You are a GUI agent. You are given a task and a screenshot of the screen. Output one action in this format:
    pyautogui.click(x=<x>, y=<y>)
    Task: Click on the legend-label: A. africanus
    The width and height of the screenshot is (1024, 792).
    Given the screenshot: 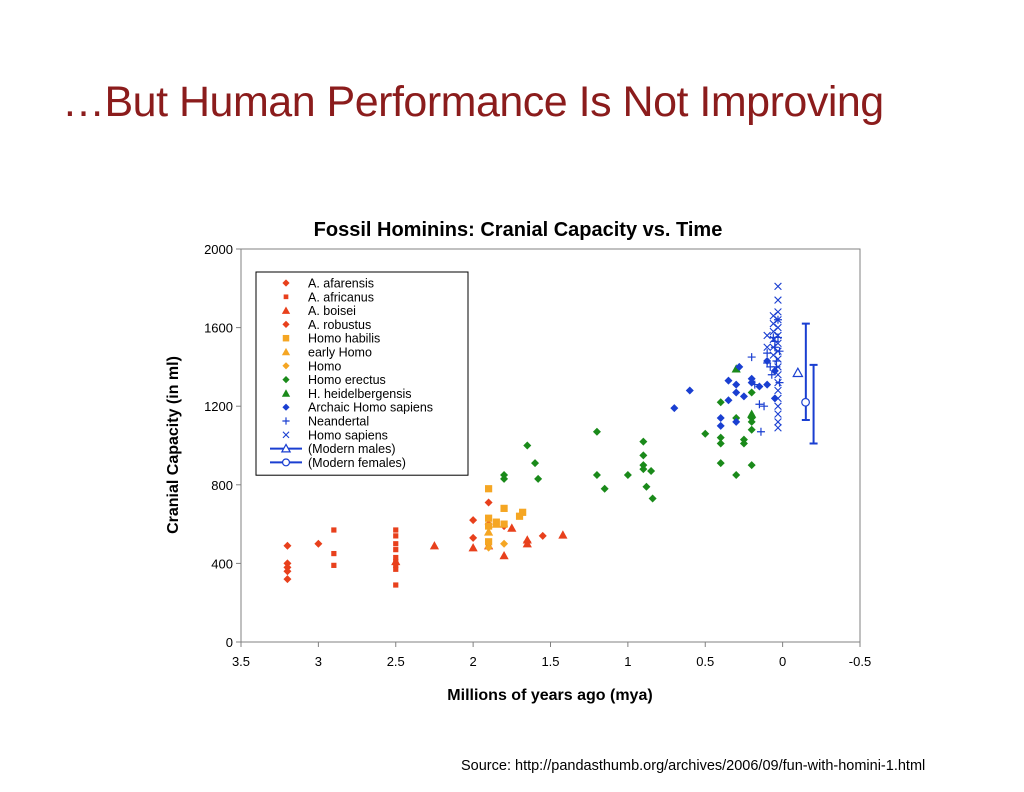 What is the action you would take?
    pyautogui.click(x=341, y=297)
    